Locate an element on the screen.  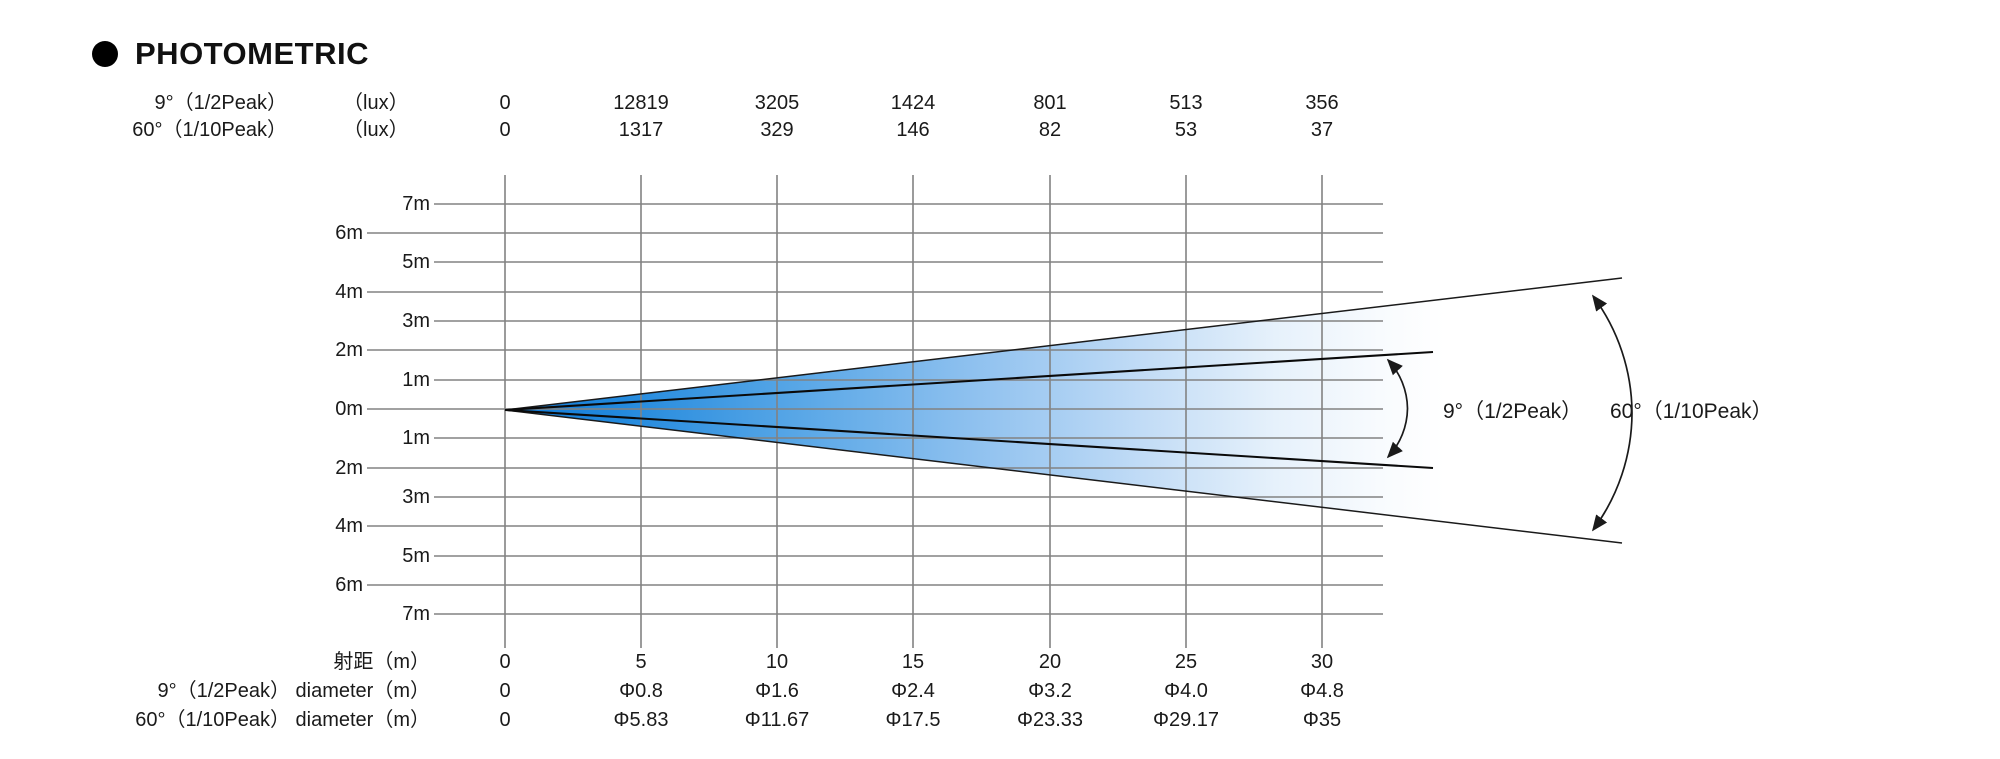
distance-value: 20 is located at coordinates (1050, 662).